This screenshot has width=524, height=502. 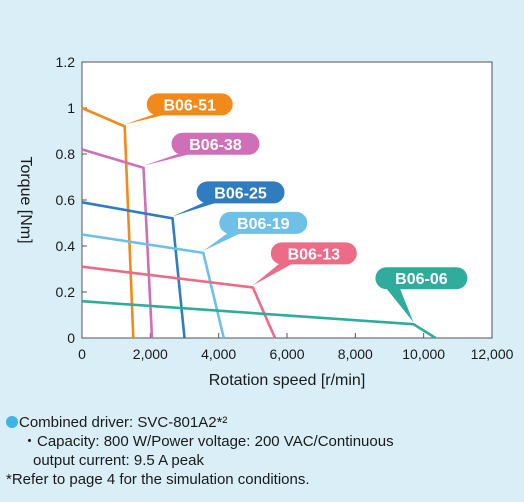 I want to click on label-text: B06-13, so click(x=314, y=254).